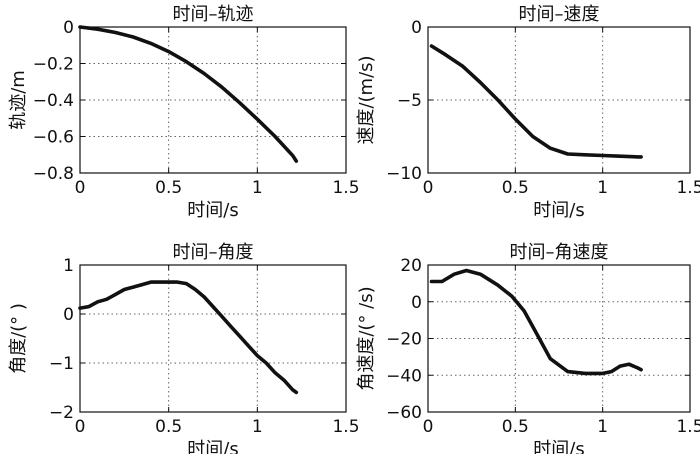  What do you see at coordinates (559, 14) in the screenshot?
I see `chart-title: 时间–速度` at bounding box center [559, 14].